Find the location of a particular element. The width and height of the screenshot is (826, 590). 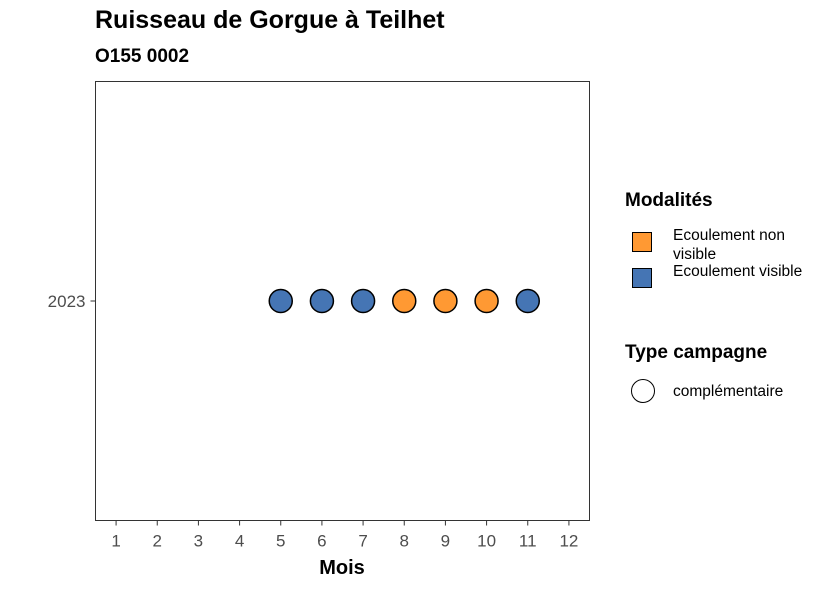

legend-campagne-title: Type campagne is located at coordinates (696, 352).